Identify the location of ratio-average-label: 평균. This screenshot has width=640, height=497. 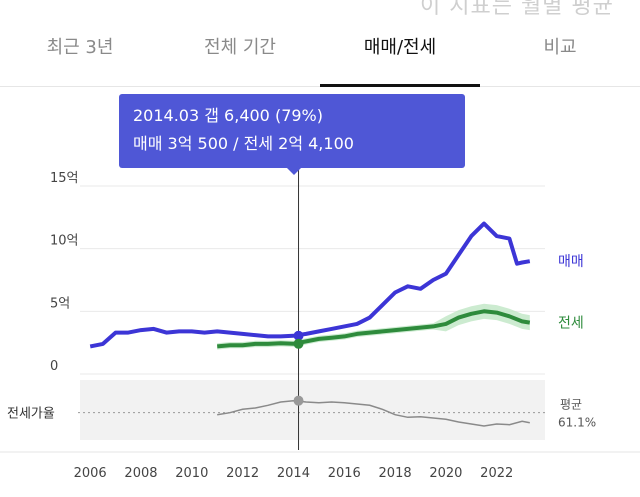
(571, 405).